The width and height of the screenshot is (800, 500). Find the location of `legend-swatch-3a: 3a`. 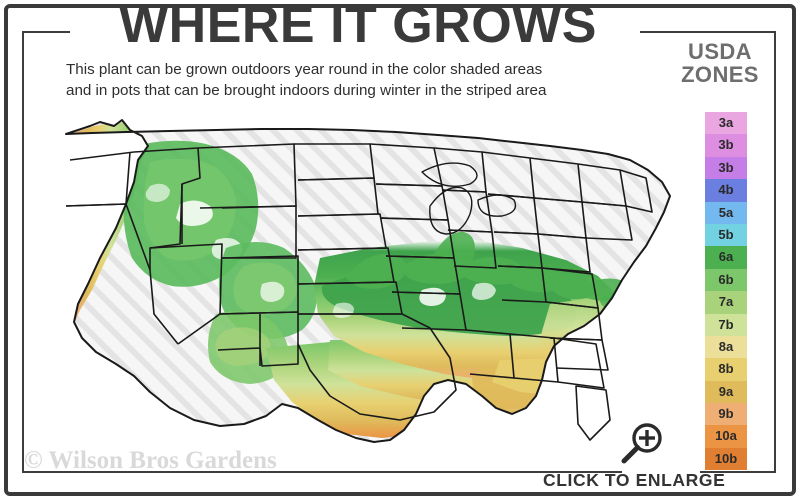

legend-swatch-3a: 3a is located at coordinates (726, 123).